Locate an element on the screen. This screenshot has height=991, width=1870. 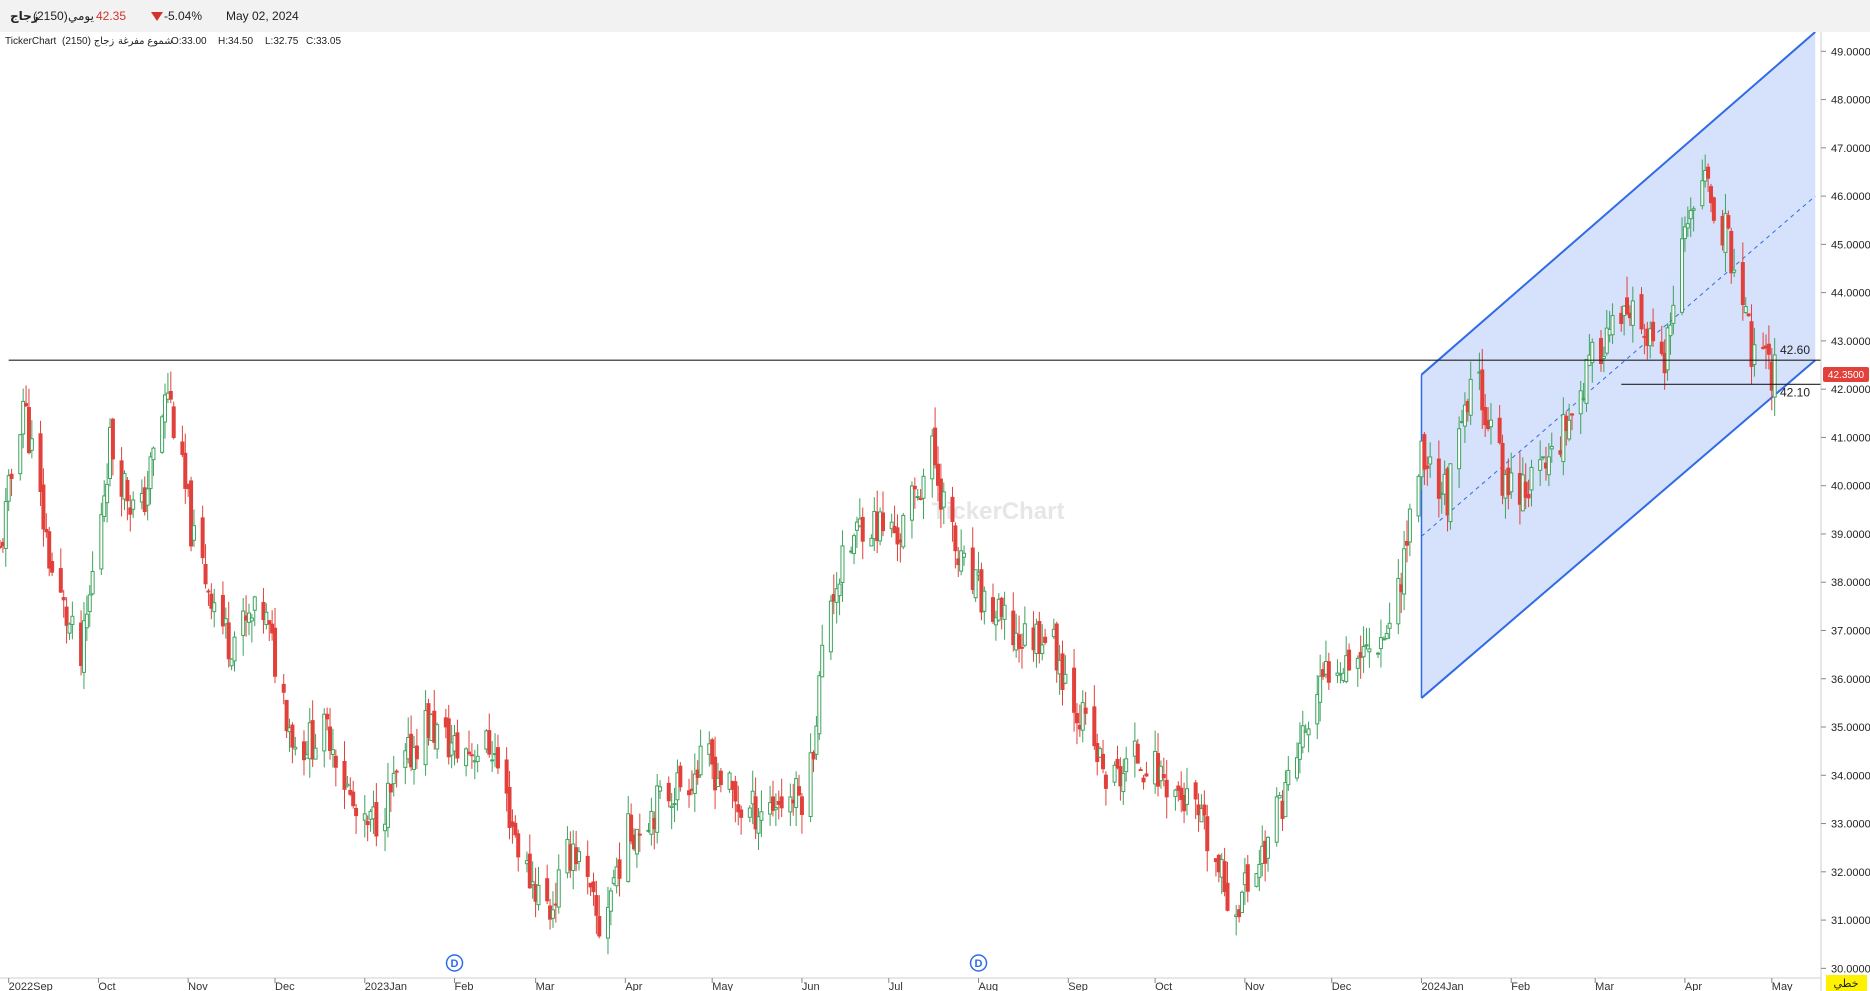
channel-upper-line is located at coordinates (1618, 204).